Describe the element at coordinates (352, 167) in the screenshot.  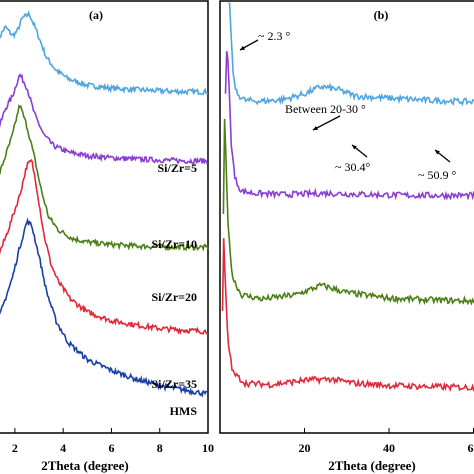
I see `annotation-label: ~ 30.4°` at that location.